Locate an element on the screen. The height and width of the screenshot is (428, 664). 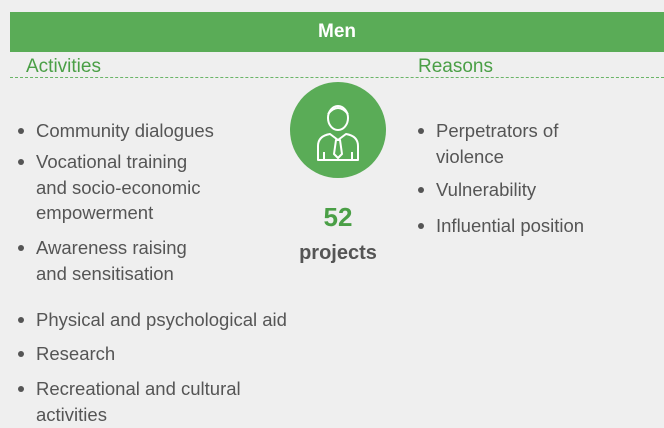
list-item-line: and sensitisation is located at coordinates (105, 273).